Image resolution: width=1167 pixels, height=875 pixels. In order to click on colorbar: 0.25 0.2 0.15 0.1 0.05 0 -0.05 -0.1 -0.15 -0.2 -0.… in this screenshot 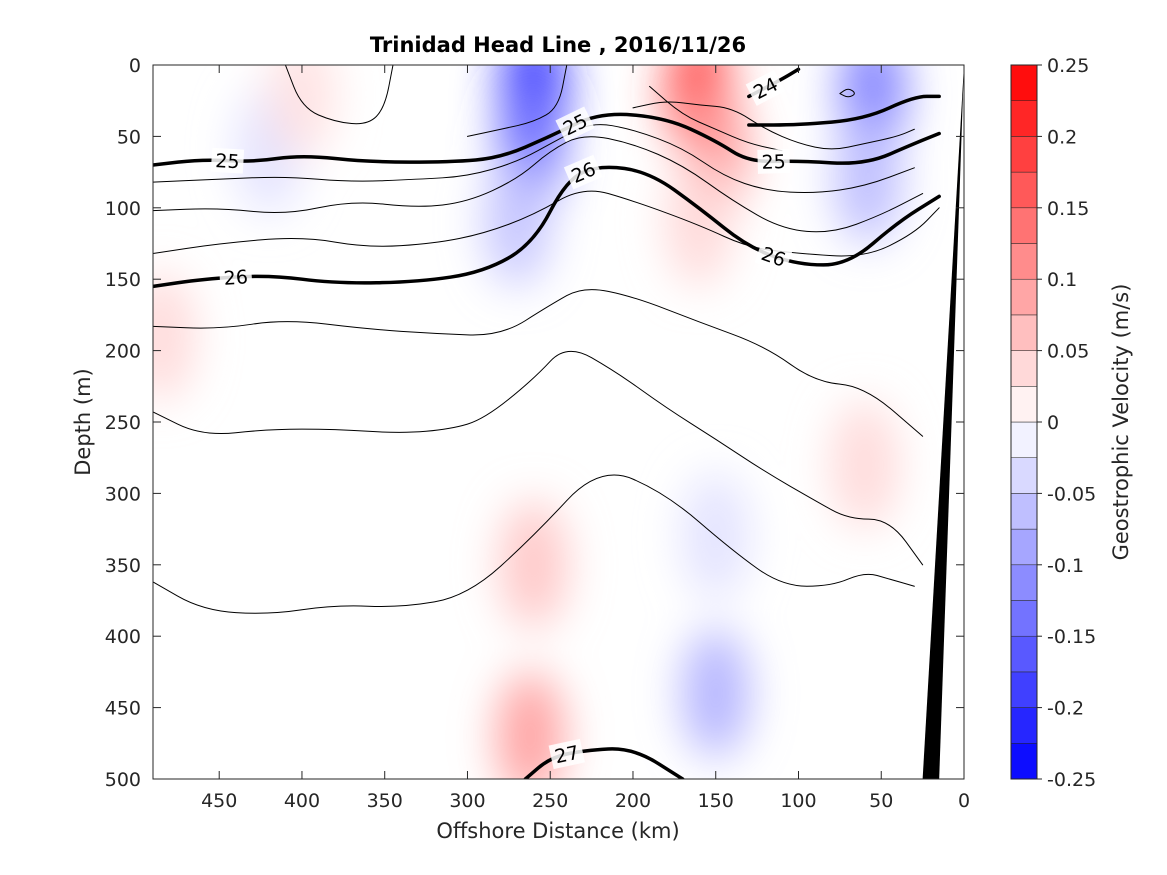, I will do `click(1071, 423)`.